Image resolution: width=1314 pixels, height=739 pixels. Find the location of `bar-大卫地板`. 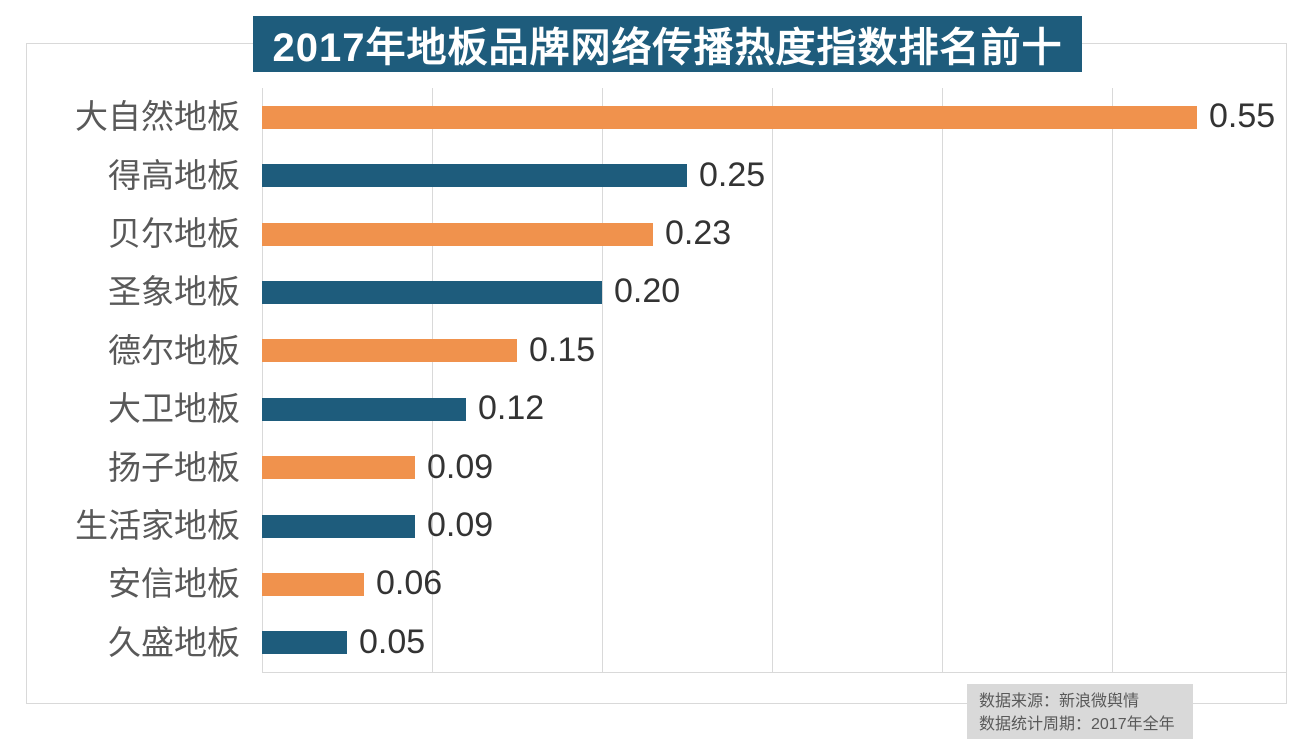

bar-大卫地板 is located at coordinates (364, 409).